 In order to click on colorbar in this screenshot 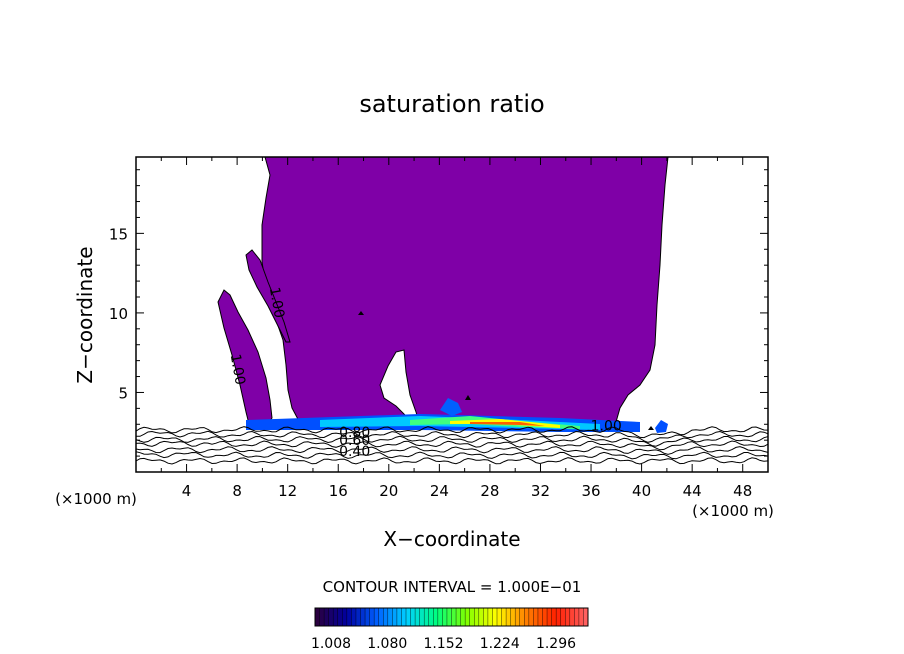, I will do `click(451, 617)`.